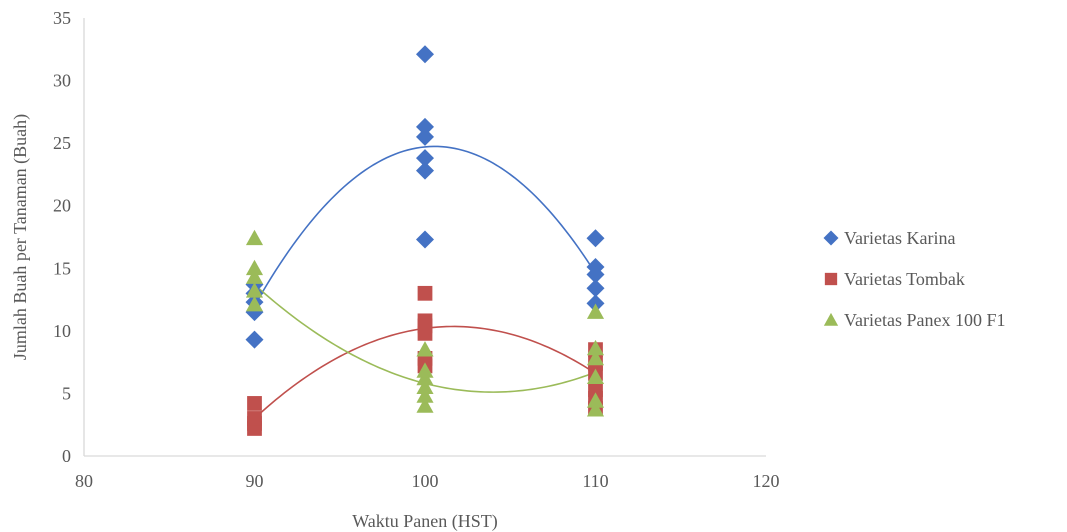  What do you see at coordinates (899, 238) in the screenshot?
I see `legend-label-varietas-karina: Varietas Karina` at bounding box center [899, 238].